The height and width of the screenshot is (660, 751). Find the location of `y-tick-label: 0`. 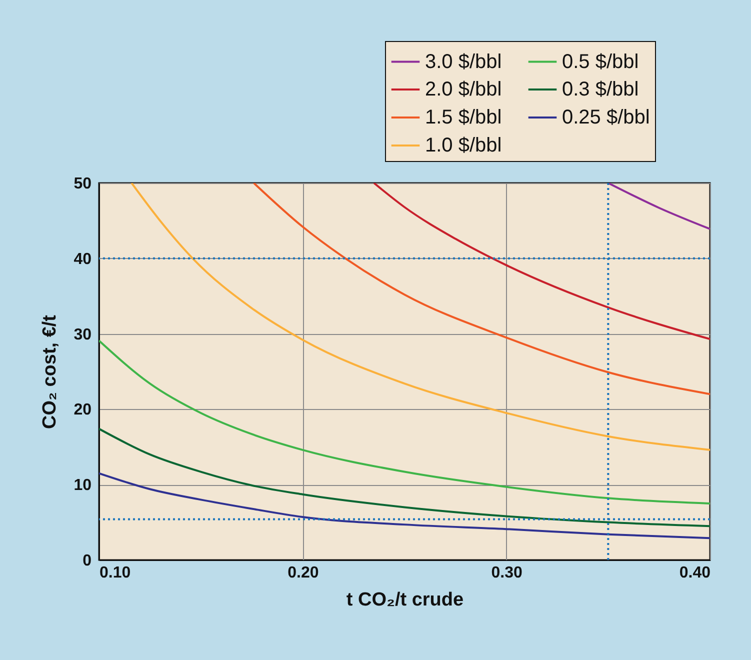

y-tick-label: 0 is located at coordinates (87, 561).